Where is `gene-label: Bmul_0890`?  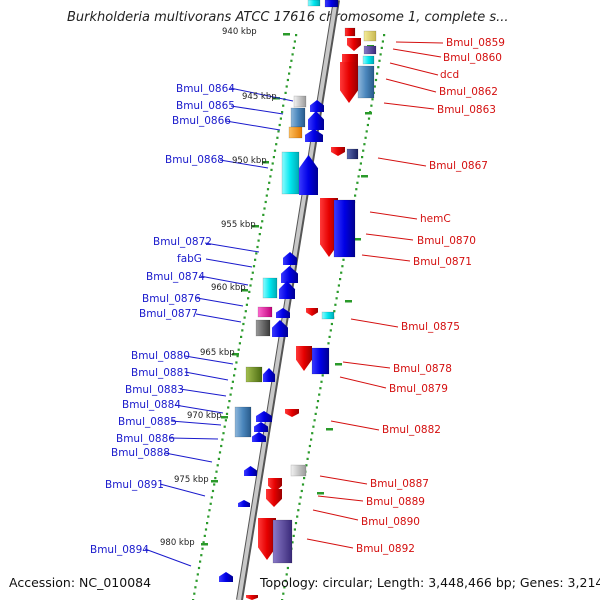
gene-label: Bmul_0890 is located at coordinates (390, 522).